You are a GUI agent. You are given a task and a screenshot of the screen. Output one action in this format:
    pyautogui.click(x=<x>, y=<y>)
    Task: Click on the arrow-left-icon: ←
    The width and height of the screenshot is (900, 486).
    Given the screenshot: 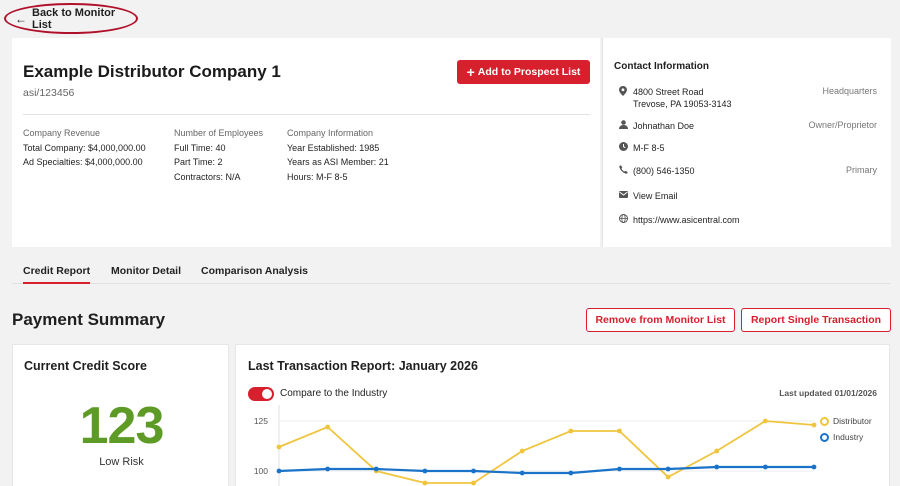 What is the action you would take?
    pyautogui.click(x=21, y=18)
    